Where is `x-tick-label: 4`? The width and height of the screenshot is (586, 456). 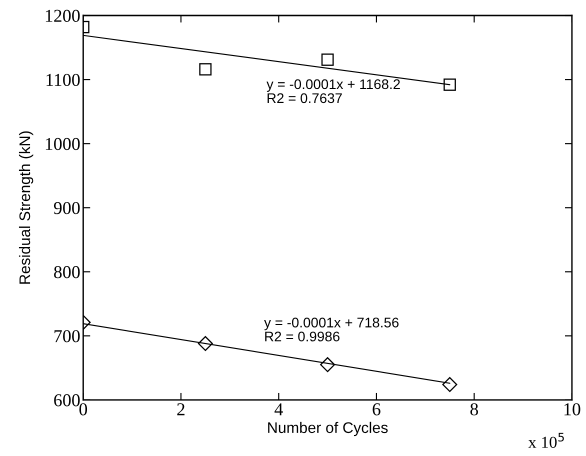 x-tick-label: 4 is located at coordinates (278, 409).